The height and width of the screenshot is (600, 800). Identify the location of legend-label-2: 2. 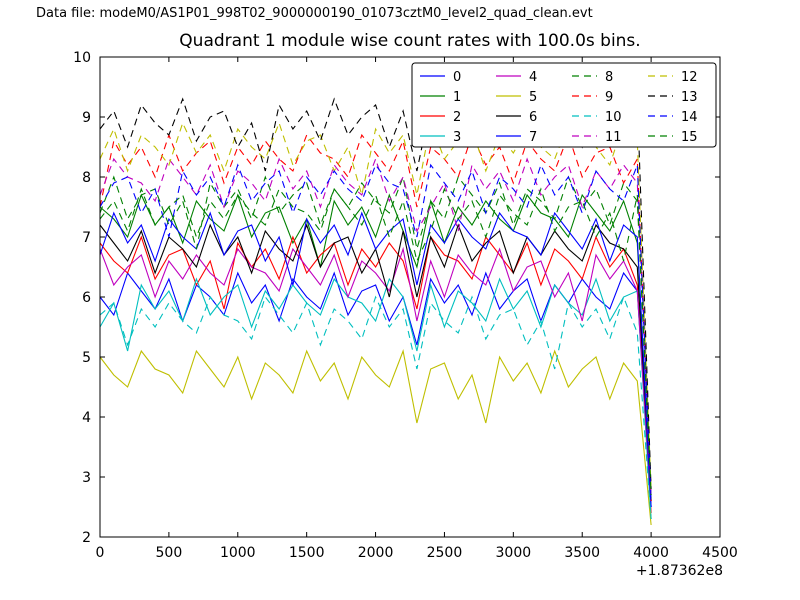
(457, 117).